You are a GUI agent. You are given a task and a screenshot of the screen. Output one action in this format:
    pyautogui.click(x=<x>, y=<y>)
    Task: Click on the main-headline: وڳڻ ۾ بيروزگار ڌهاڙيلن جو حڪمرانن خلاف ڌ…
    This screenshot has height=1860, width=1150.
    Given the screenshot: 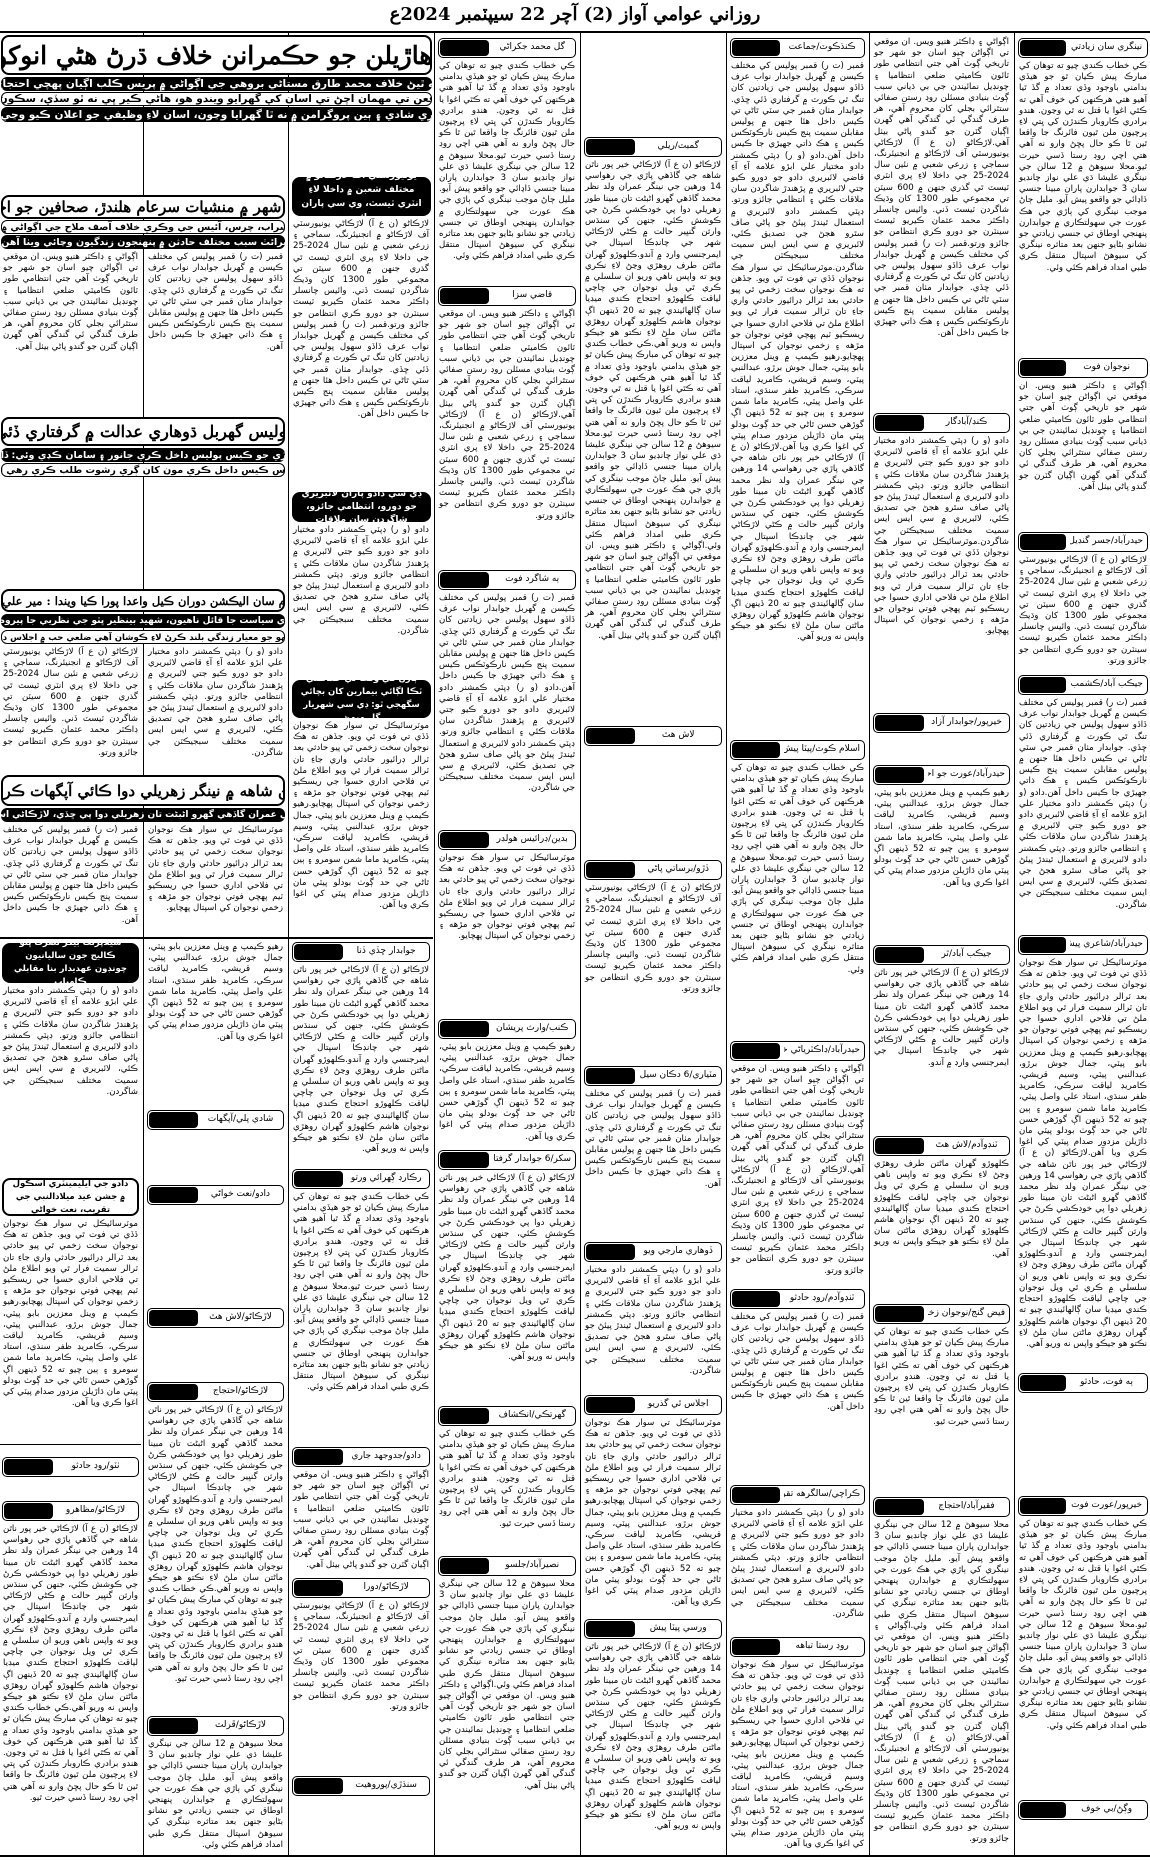 What is the action you would take?
    pyautogui.click(x=216, y=55)
    